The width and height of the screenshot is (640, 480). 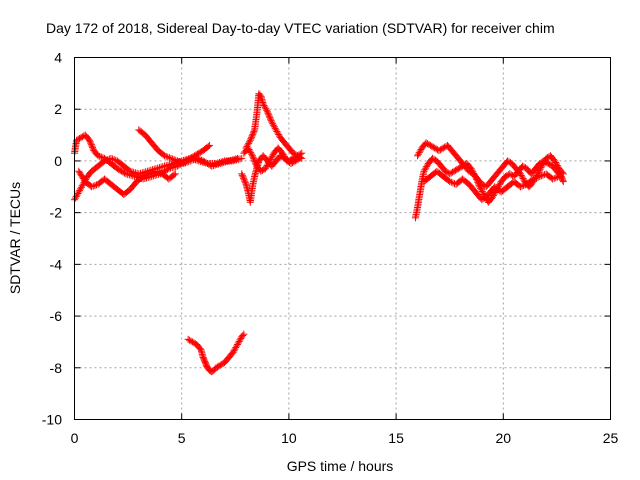 What do you see at coordinates (75, 438) in the screenshot?
I see `x-tick-label: 0` at bounding box center [75, 438].